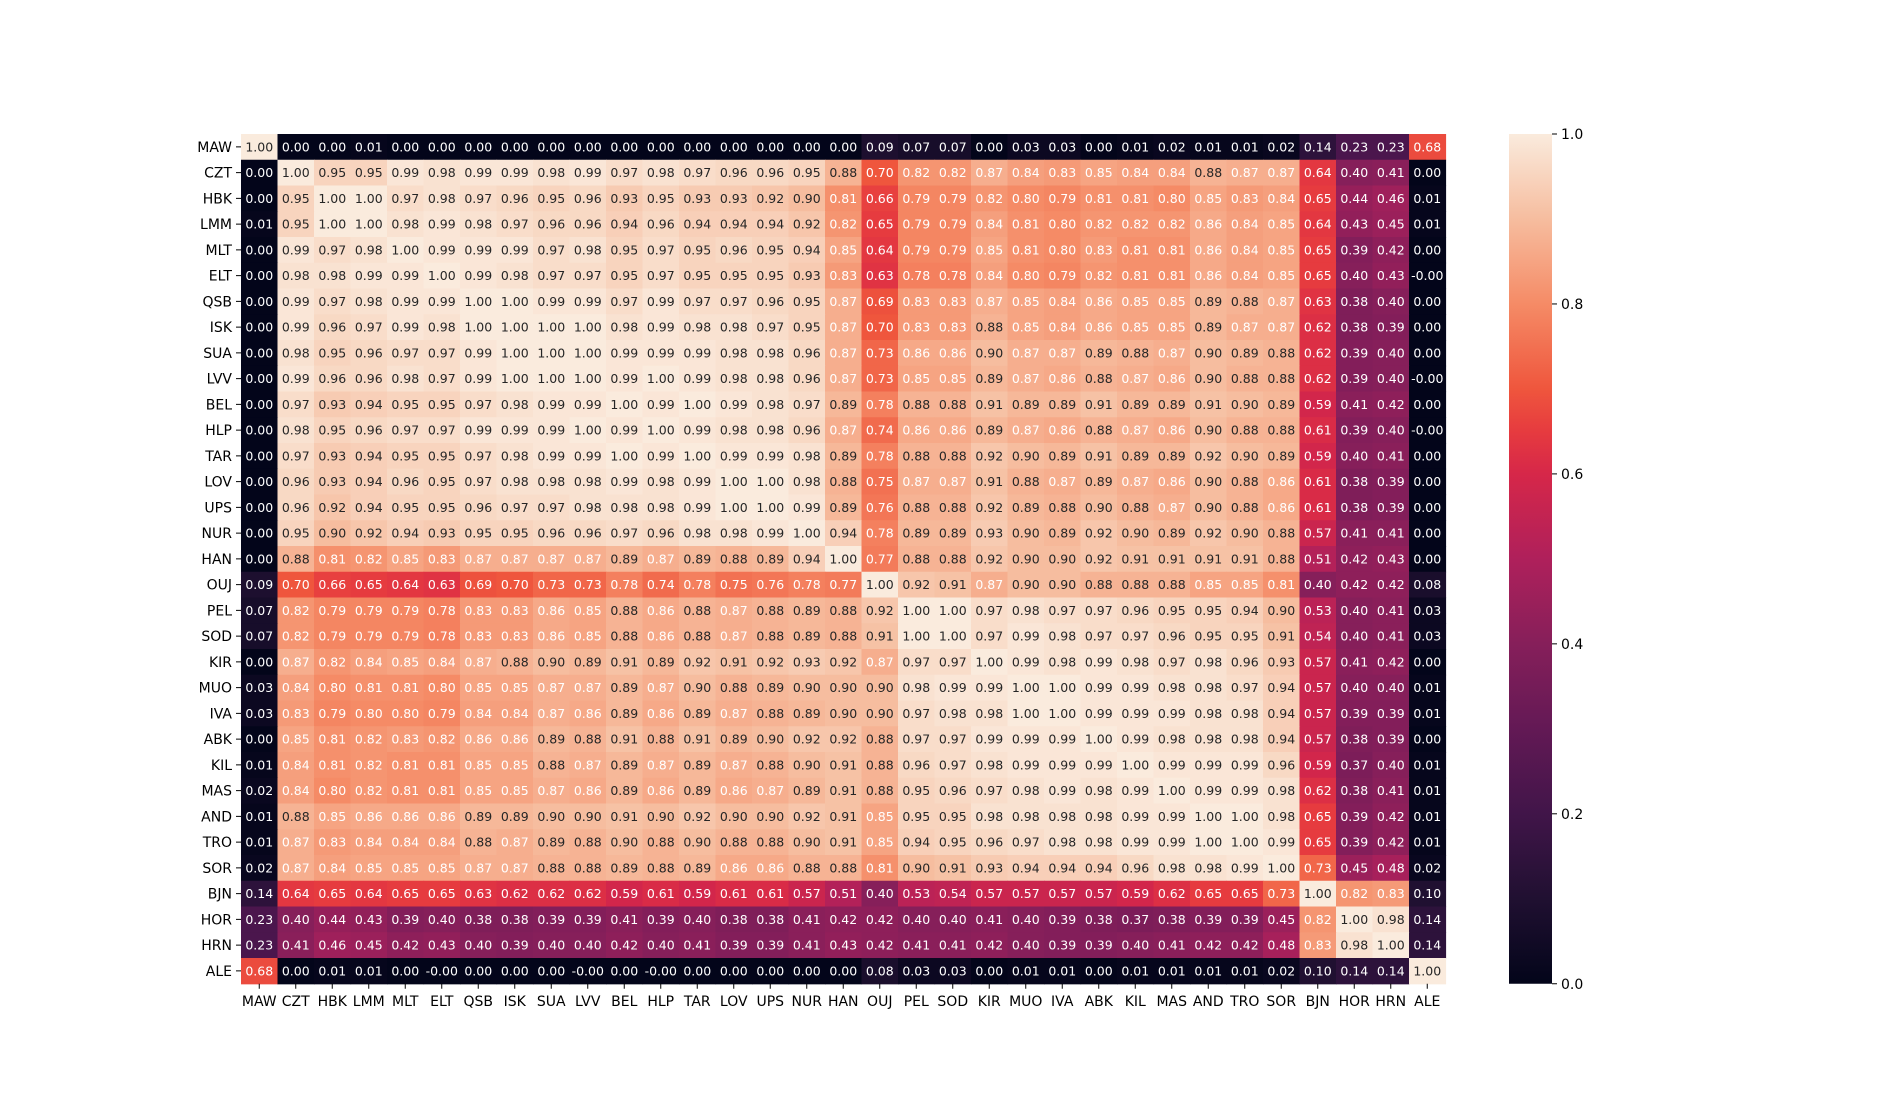  Describe the element at coordinates (1572, 985) in the screenshot. I see `colorbar-tick-label: 0.0` at that location.